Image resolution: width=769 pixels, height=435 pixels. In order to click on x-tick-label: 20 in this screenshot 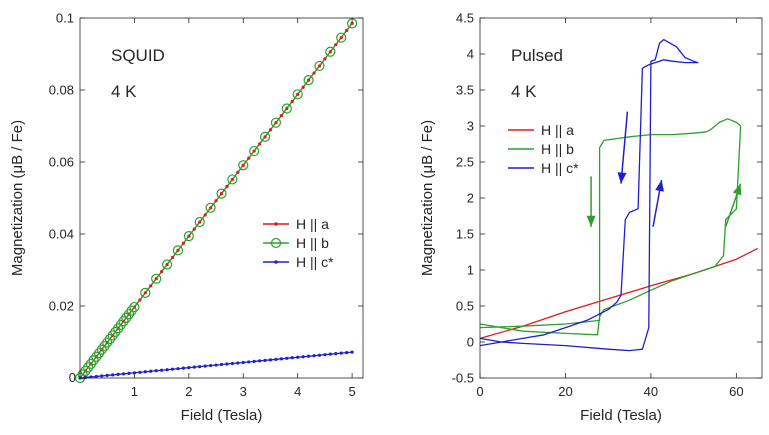, I will do `click(565, 391)`.